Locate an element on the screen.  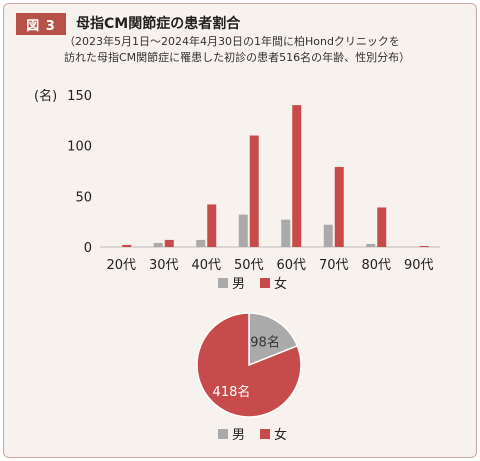
figure-title: 母指CM関節症の患者割合 is located at coordinates (158, 24).